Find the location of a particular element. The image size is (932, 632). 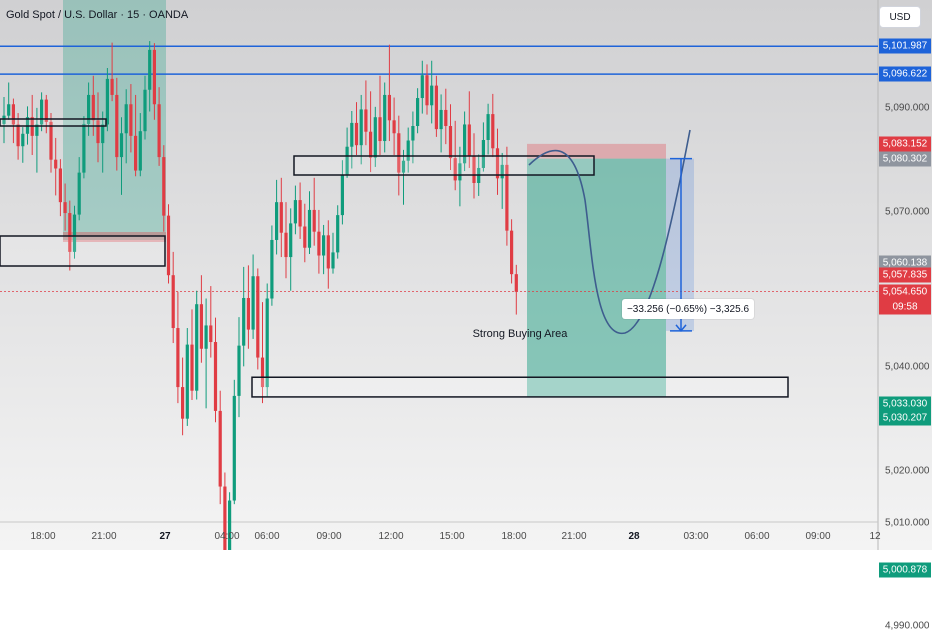

bar-countdown-tag: 09:58 is located at coordinates (905, 307).